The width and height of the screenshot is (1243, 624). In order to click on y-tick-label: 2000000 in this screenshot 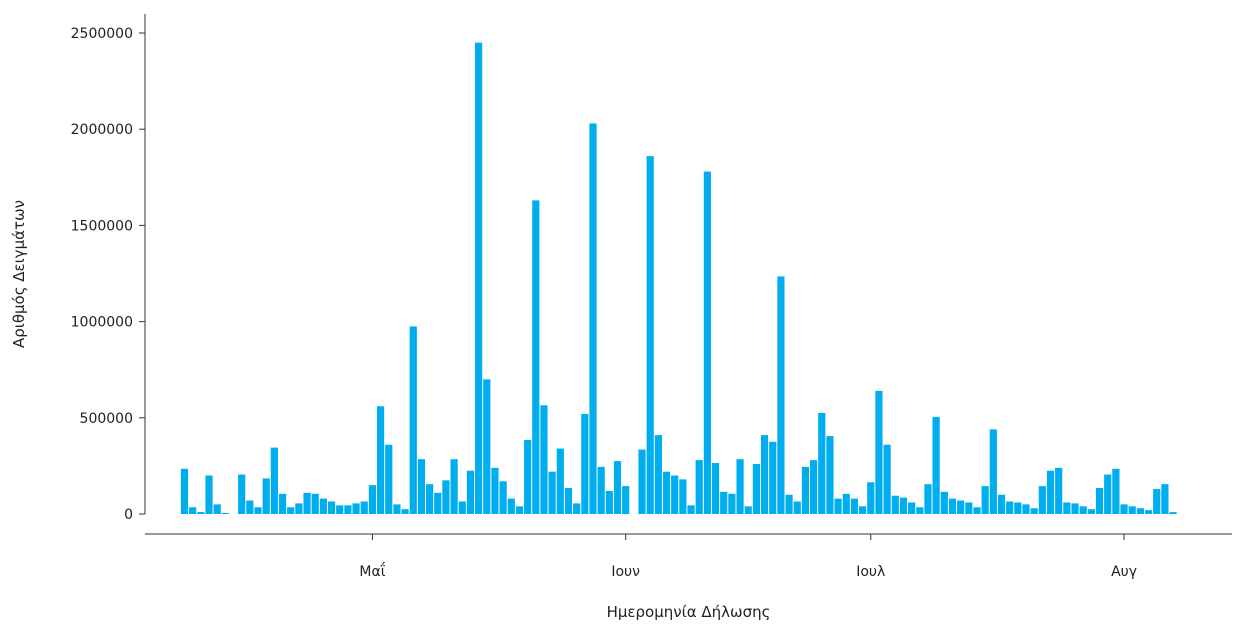, I will do `click(102, 130)`.